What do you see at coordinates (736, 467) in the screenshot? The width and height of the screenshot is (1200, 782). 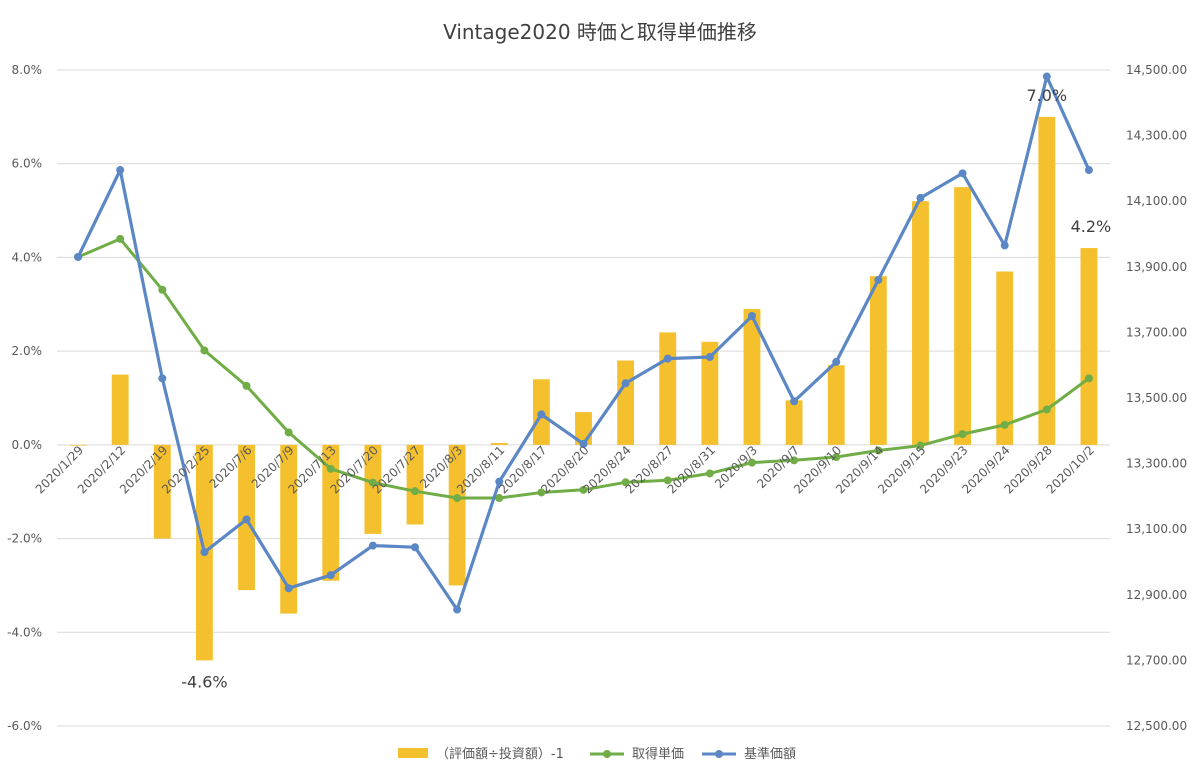 I see `x-tick-label: 2020/9/3` at bounding box center [736, 467].